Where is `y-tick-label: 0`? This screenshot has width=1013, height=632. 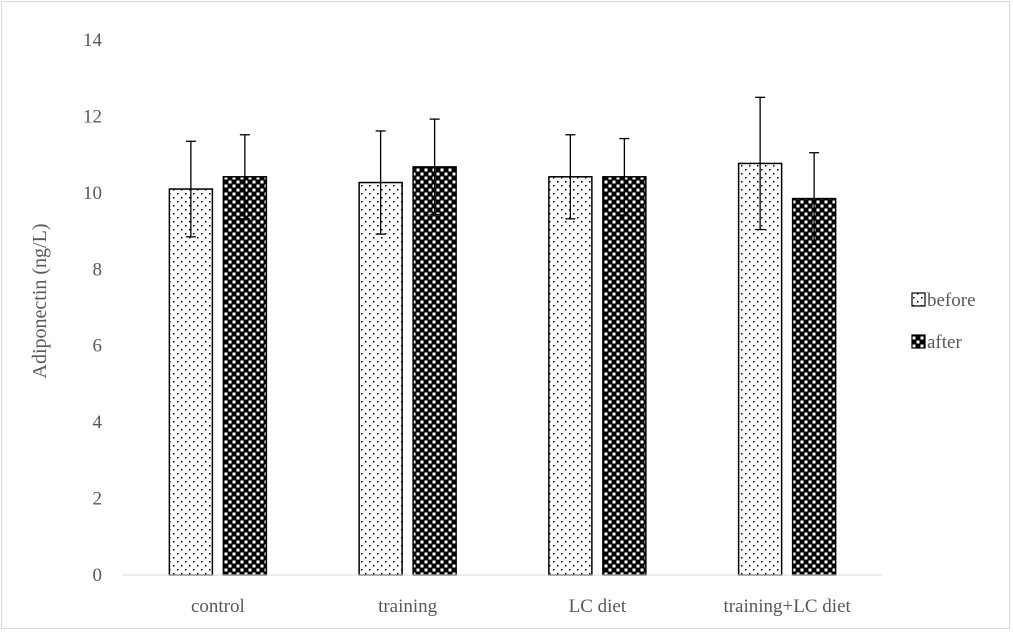
y-tick-label: 0 is located at coordinates (98, 575).